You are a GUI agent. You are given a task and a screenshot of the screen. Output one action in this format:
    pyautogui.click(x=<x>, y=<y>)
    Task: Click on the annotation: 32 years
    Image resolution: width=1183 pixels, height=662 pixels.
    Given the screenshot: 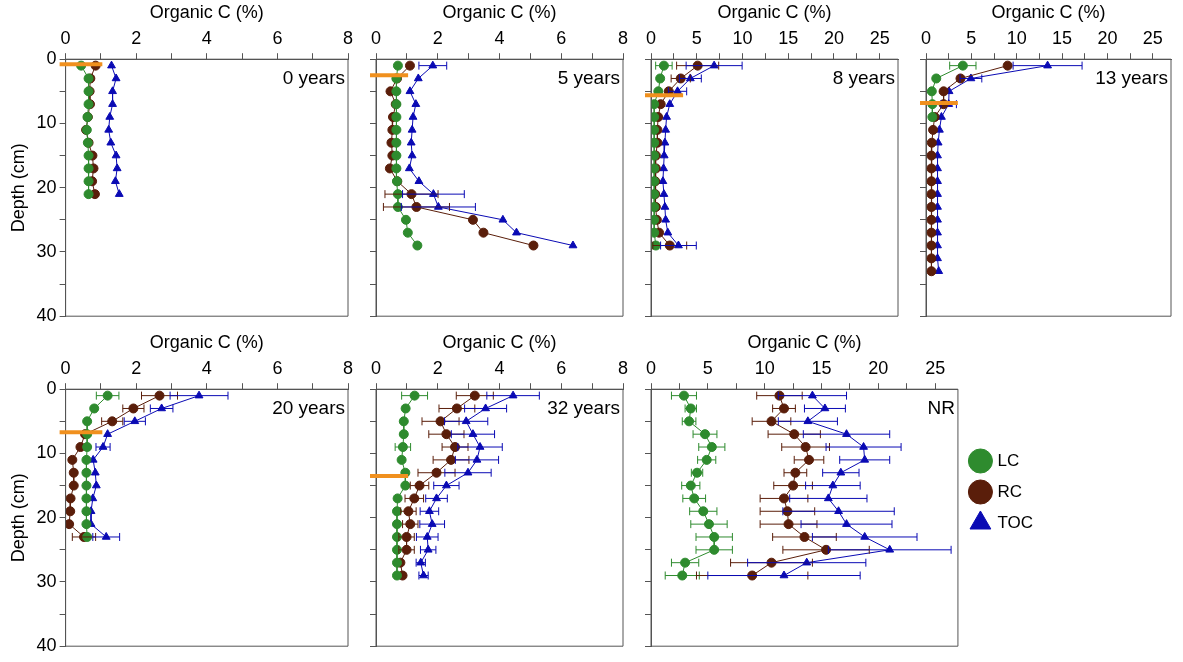 What is the action you would take?
    pyautogui.click(x=583, y=407)
    